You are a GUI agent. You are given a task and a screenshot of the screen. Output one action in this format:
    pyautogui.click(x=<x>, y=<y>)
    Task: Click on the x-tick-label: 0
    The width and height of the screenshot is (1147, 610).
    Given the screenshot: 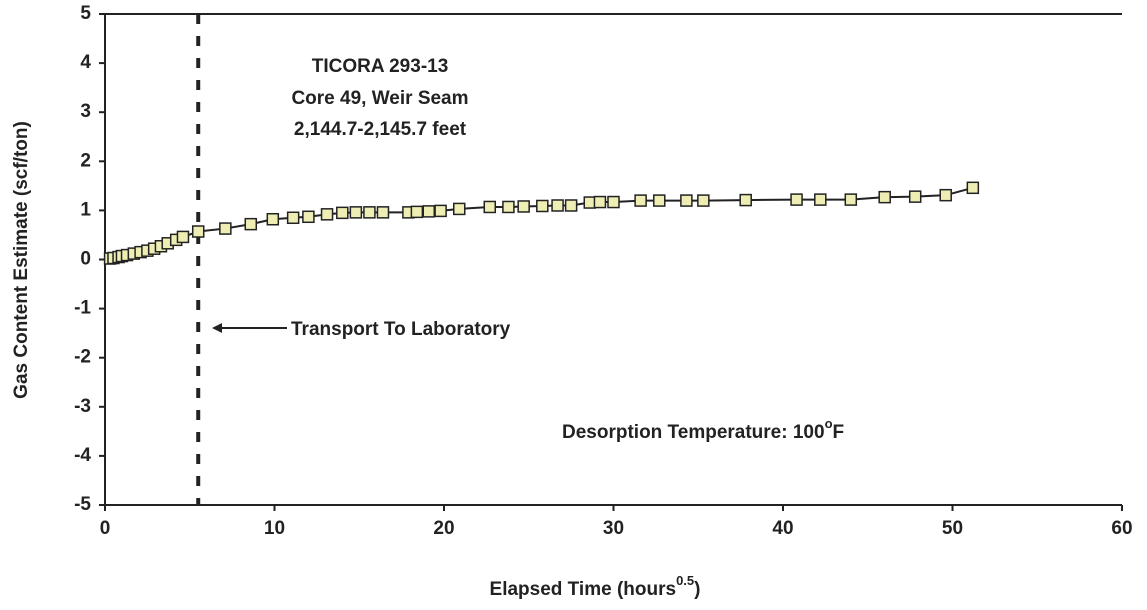 What is the action you would take?
    pyautogui.click(x=105, y=528)
    